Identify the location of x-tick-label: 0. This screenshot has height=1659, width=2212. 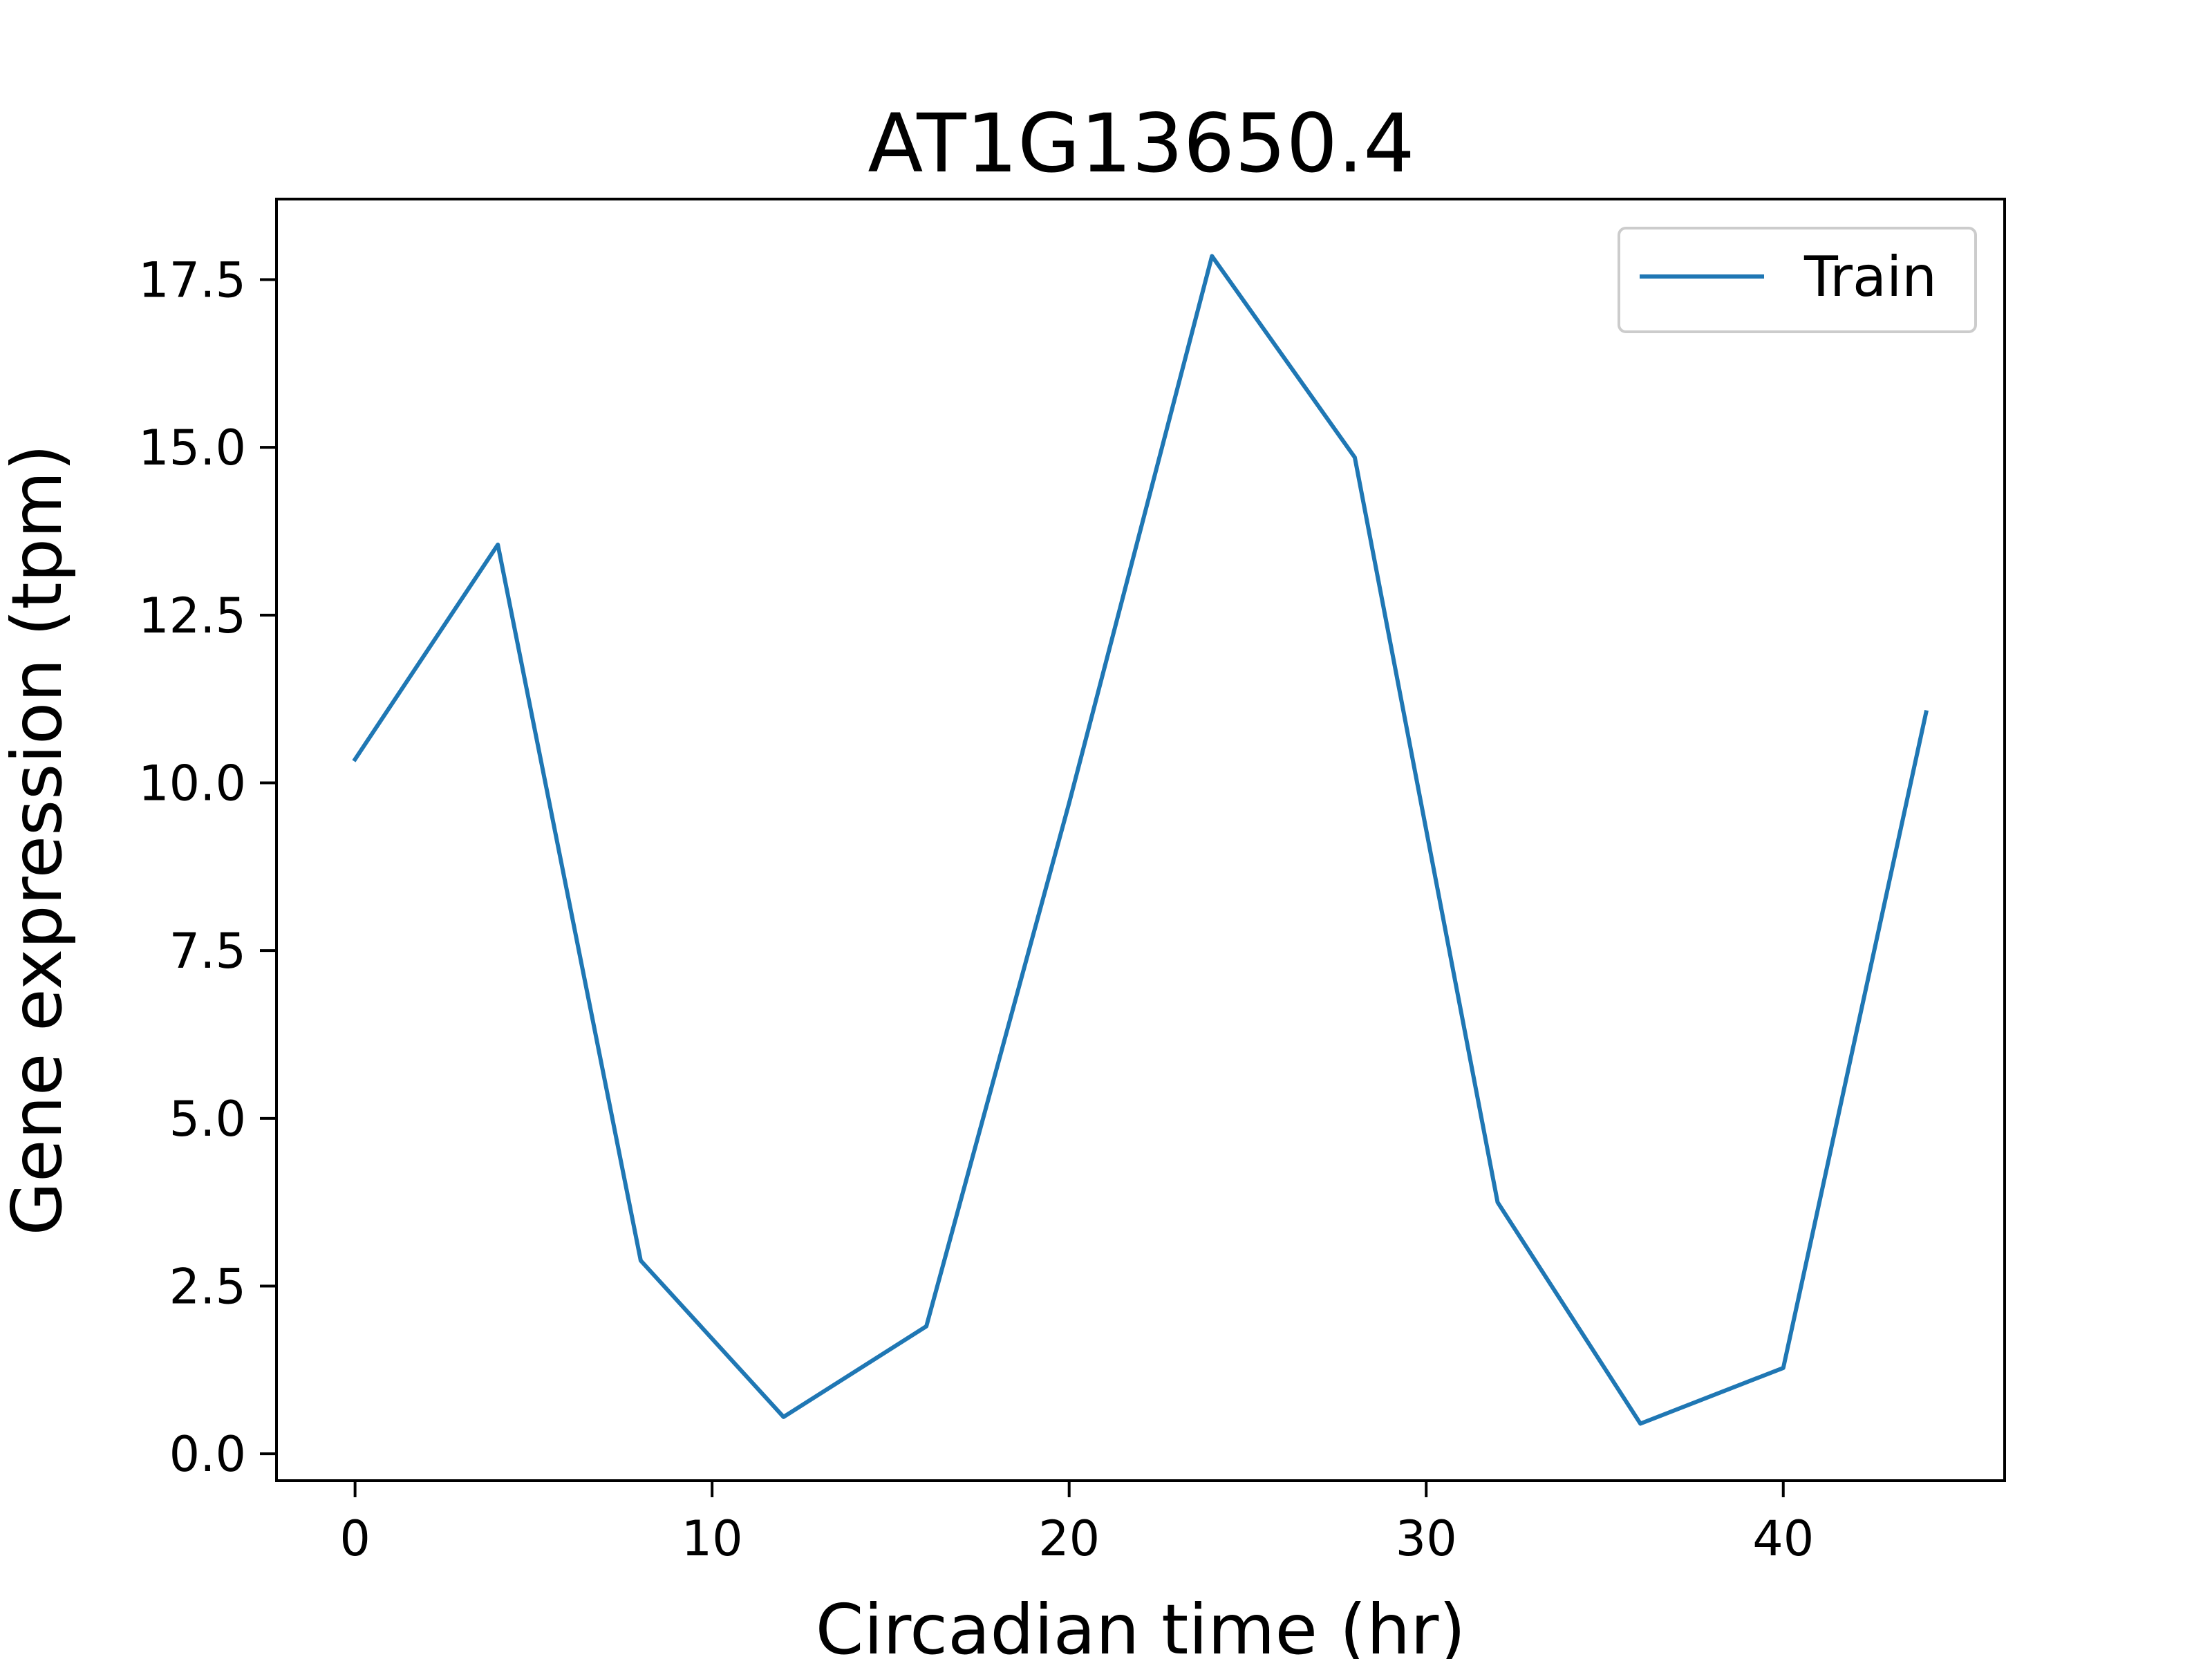
(355, 1539).